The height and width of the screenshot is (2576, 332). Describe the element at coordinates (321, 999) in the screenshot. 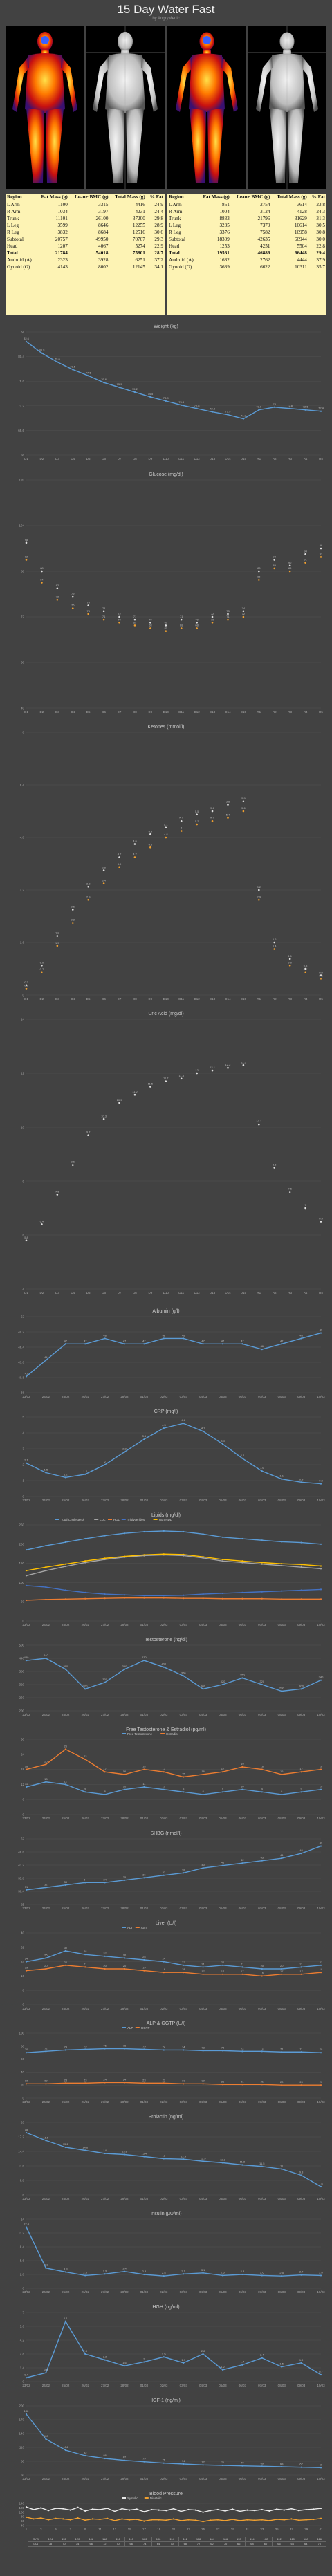

I see `x-tick-label: R5` at that location.